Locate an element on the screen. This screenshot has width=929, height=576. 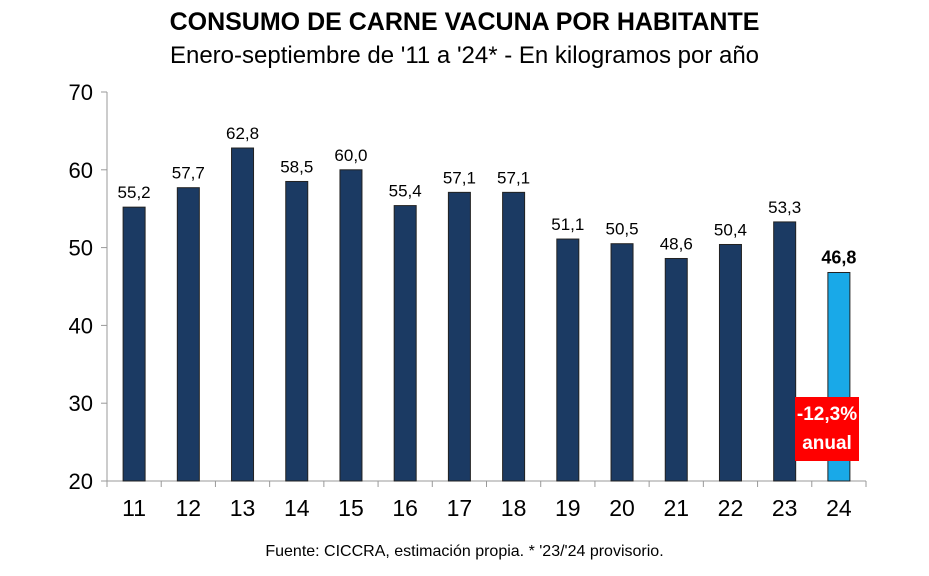
data-label-12: 57,7 is located at coordinates (188, 173).